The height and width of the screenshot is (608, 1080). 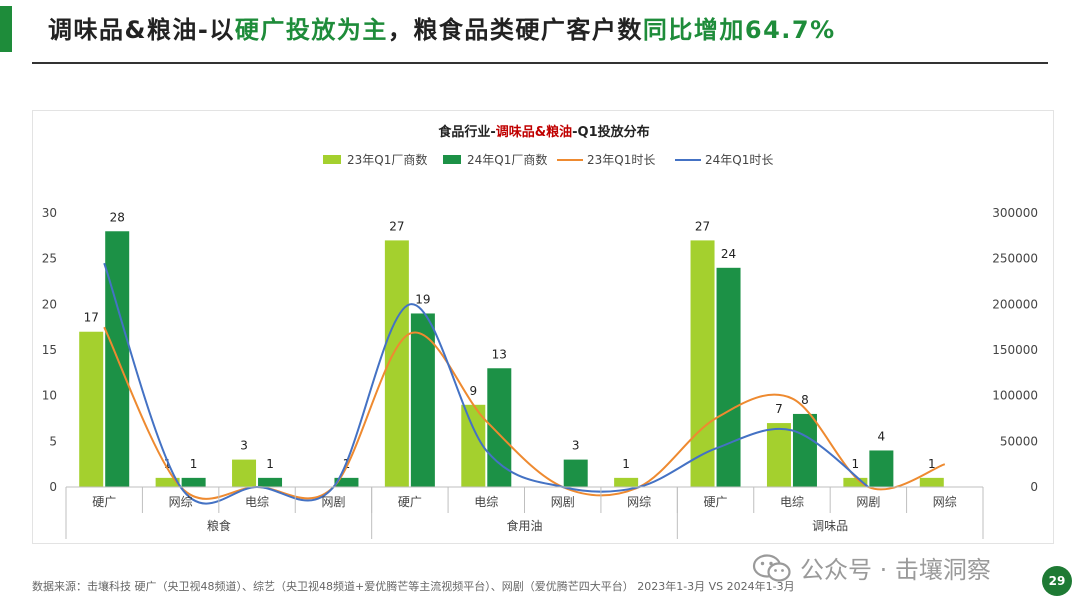 I want to click on x-tick-1: 硬广, so click(x=104, y=502).